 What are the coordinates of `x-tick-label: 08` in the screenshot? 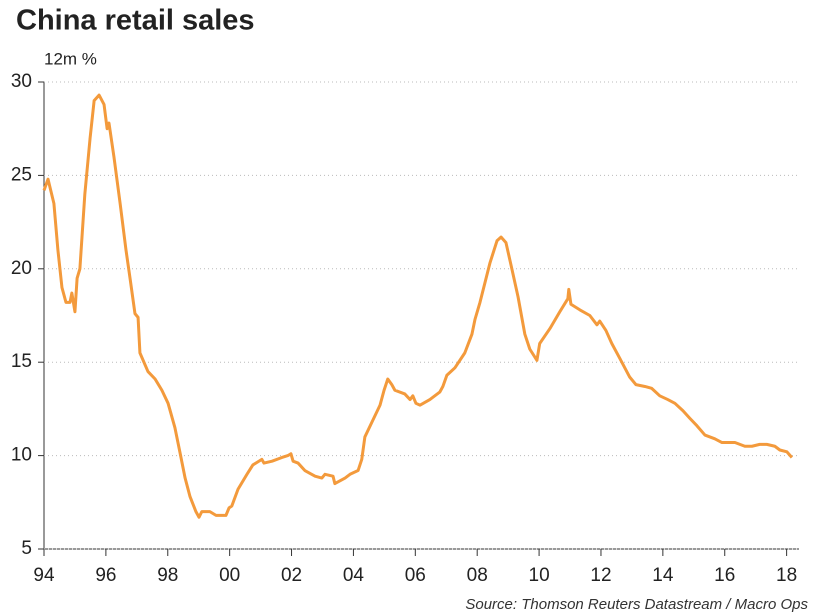 It's located at (477, 575).